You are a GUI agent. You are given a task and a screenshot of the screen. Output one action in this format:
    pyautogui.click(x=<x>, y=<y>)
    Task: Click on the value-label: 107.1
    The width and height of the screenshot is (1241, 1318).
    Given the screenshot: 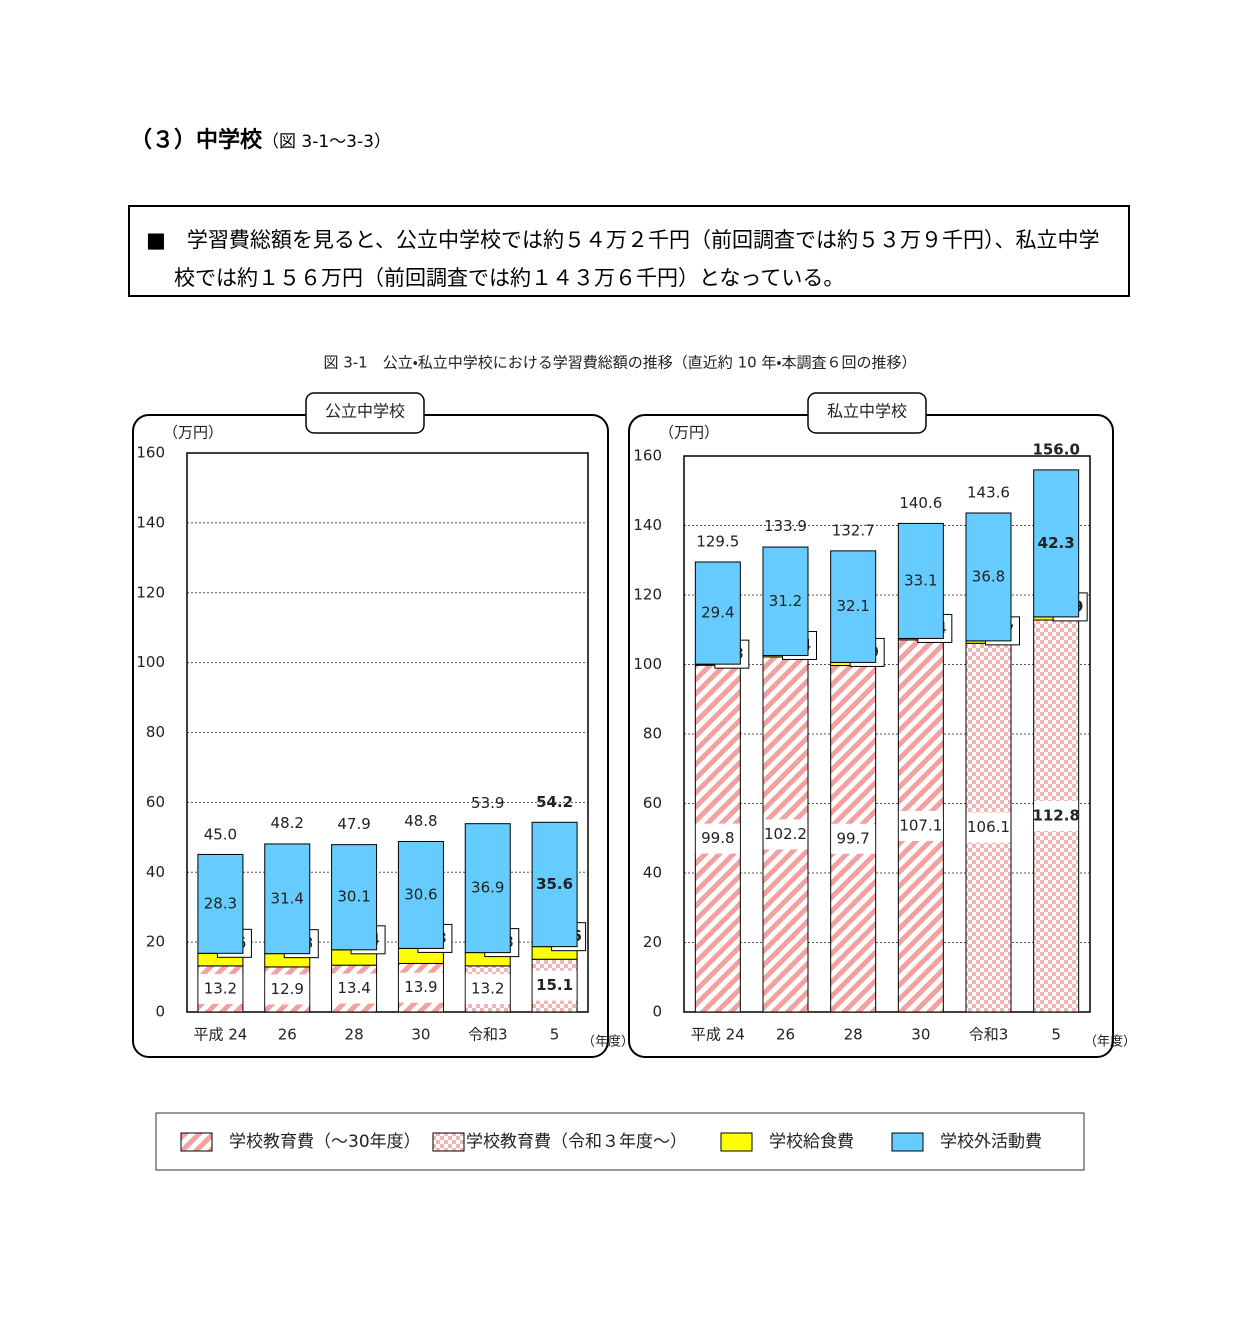 What is the action you would take?
    pyautogui.click(x=920, y=825)
    